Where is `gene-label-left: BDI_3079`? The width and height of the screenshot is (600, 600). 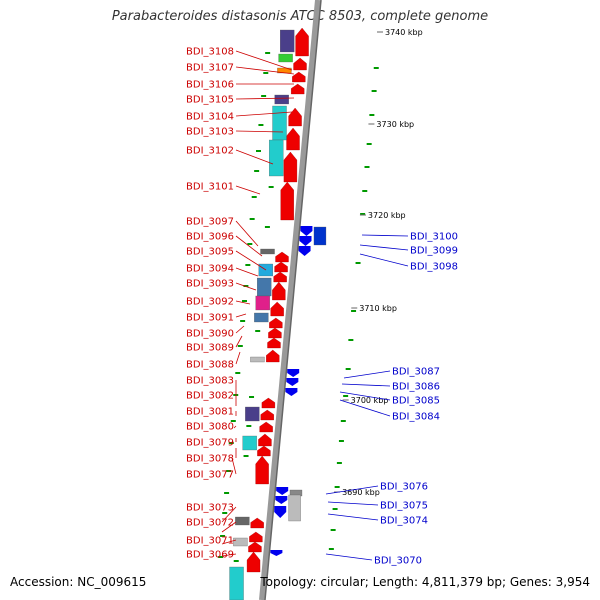
gene-label-left: BDI_3079 is located at coordinates (210, 443).